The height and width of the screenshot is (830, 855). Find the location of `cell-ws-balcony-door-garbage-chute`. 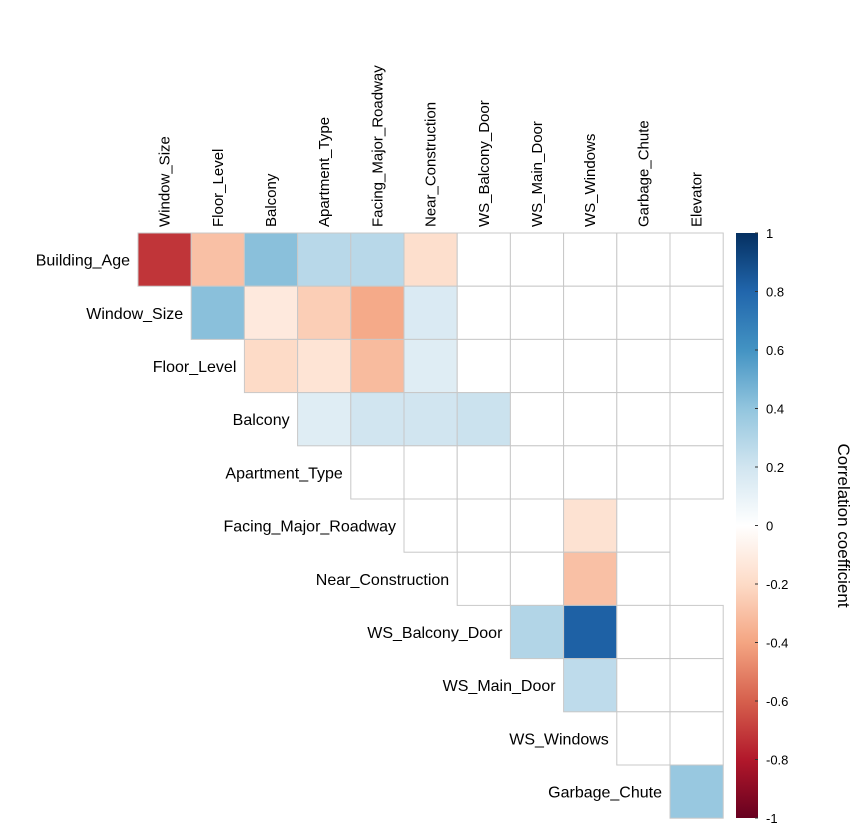

cell-ws-balcony-door-garbage-chute is located at coordinates (643, 632).